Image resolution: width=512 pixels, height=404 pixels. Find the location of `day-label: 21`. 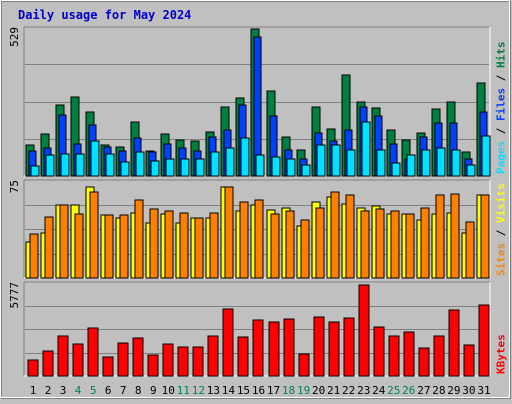

day-label: 21 is located at coordinates (333, 390).